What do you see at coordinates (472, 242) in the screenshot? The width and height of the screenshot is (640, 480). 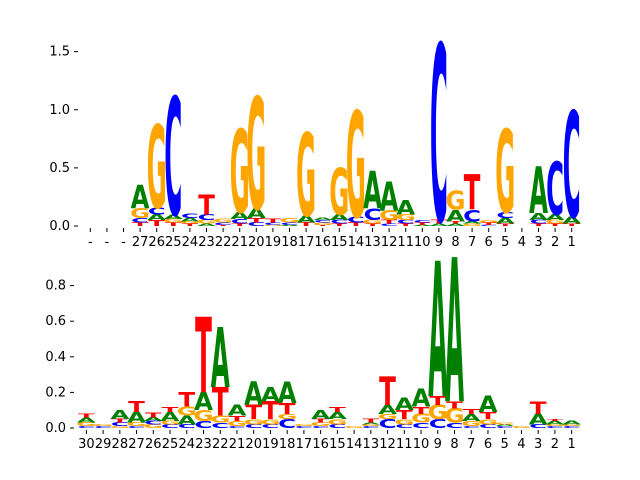 I see `x-tick-label: 7` at bounding box center [472, 242].